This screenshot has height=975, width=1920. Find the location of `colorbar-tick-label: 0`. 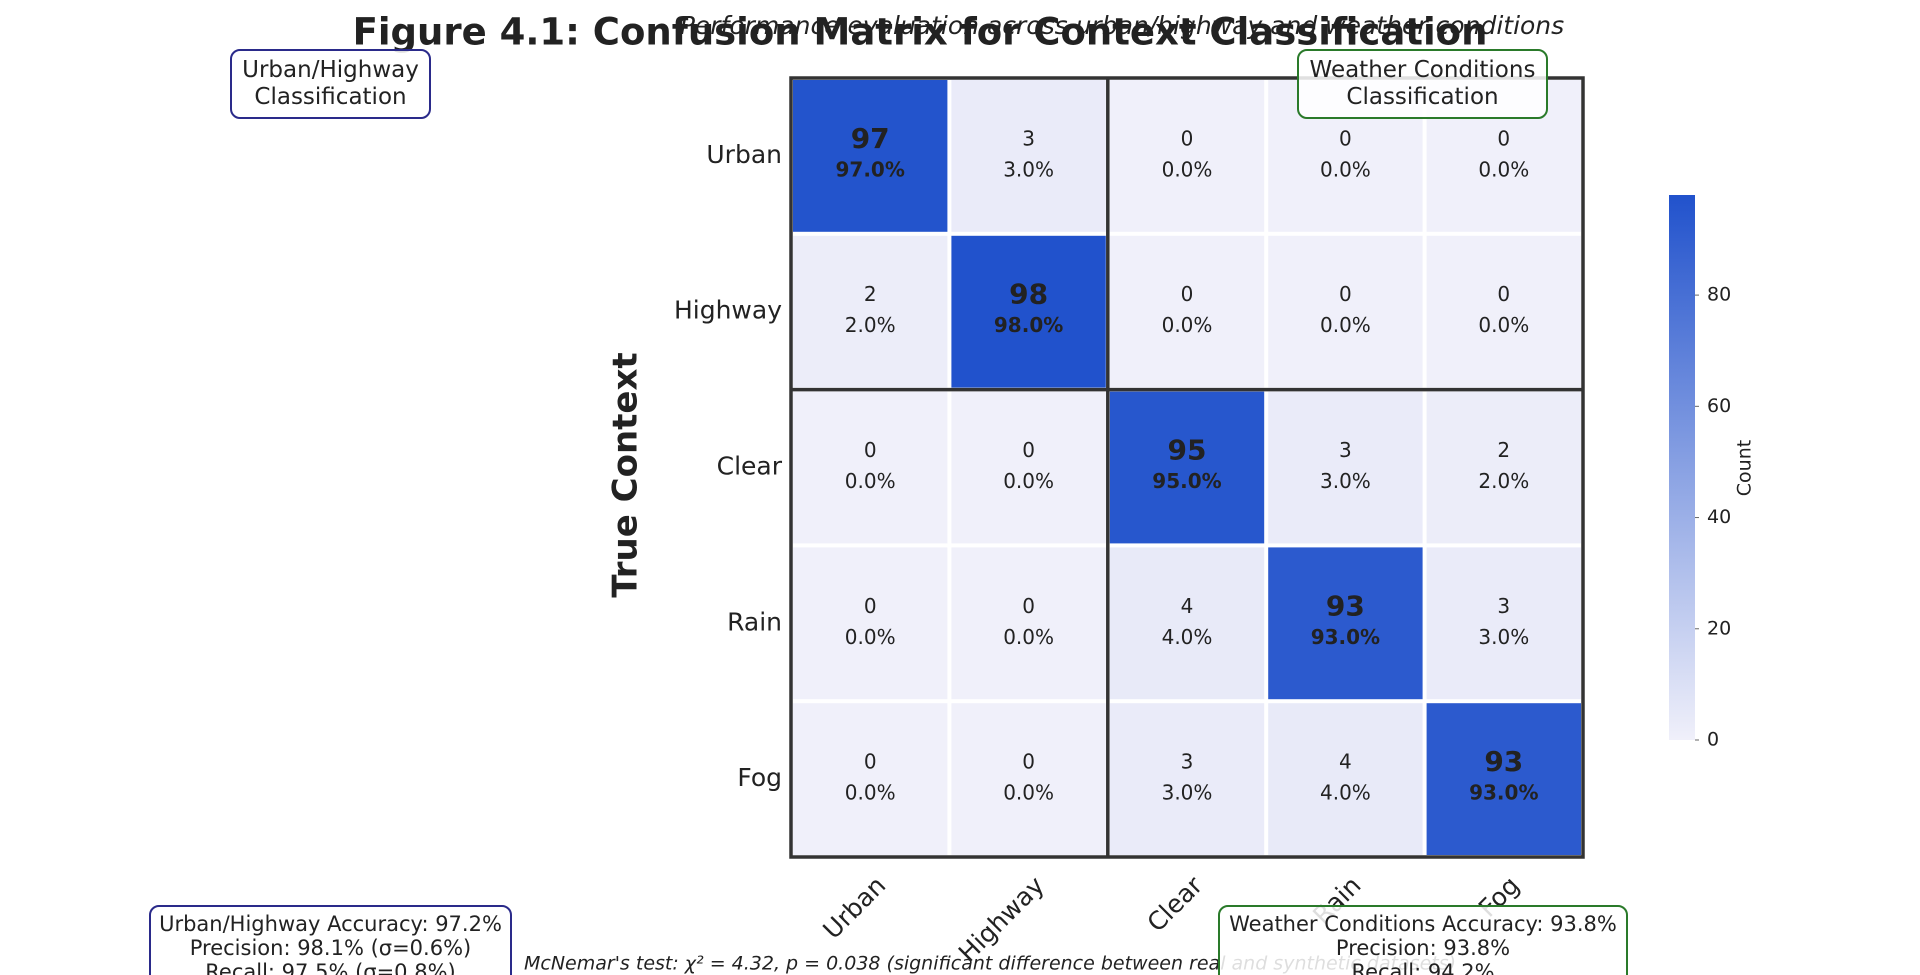

colorbar-tick-label: 0 is located at coordinates (1713, 740).